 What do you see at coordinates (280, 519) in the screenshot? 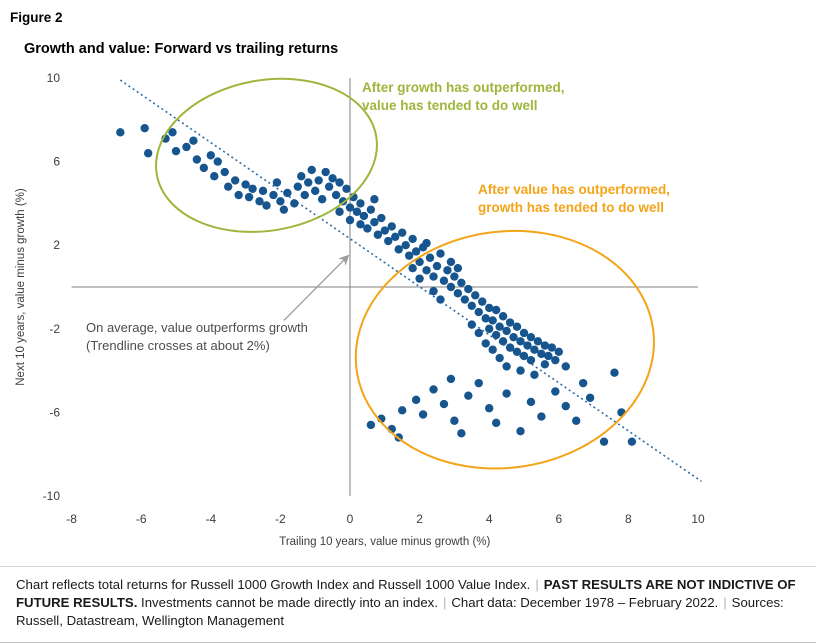
I see `x-tick-label: -2` at bounding box center [280, 519].